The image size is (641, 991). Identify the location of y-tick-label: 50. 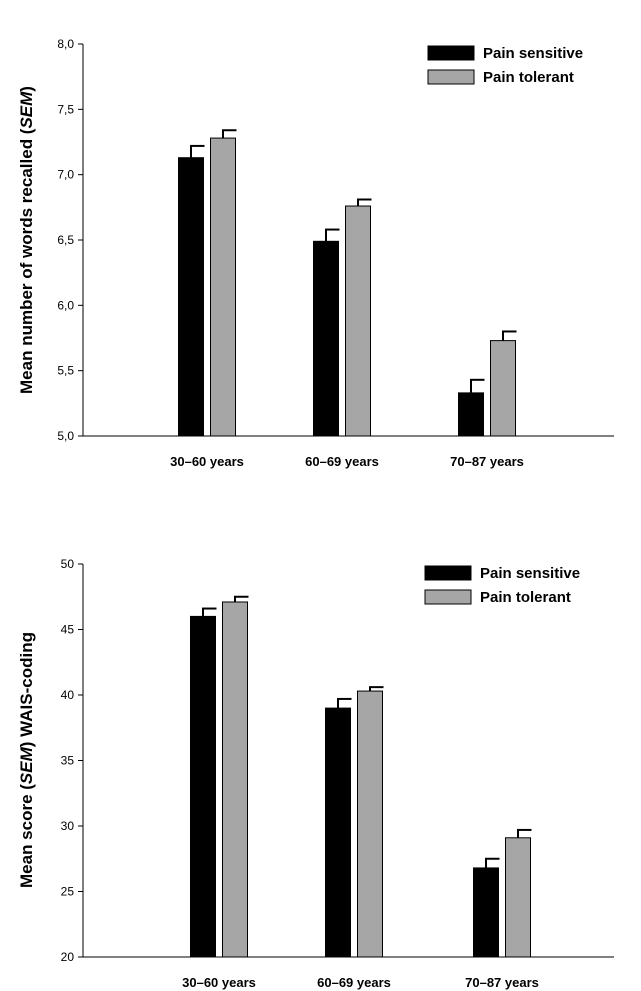
(68, 564).